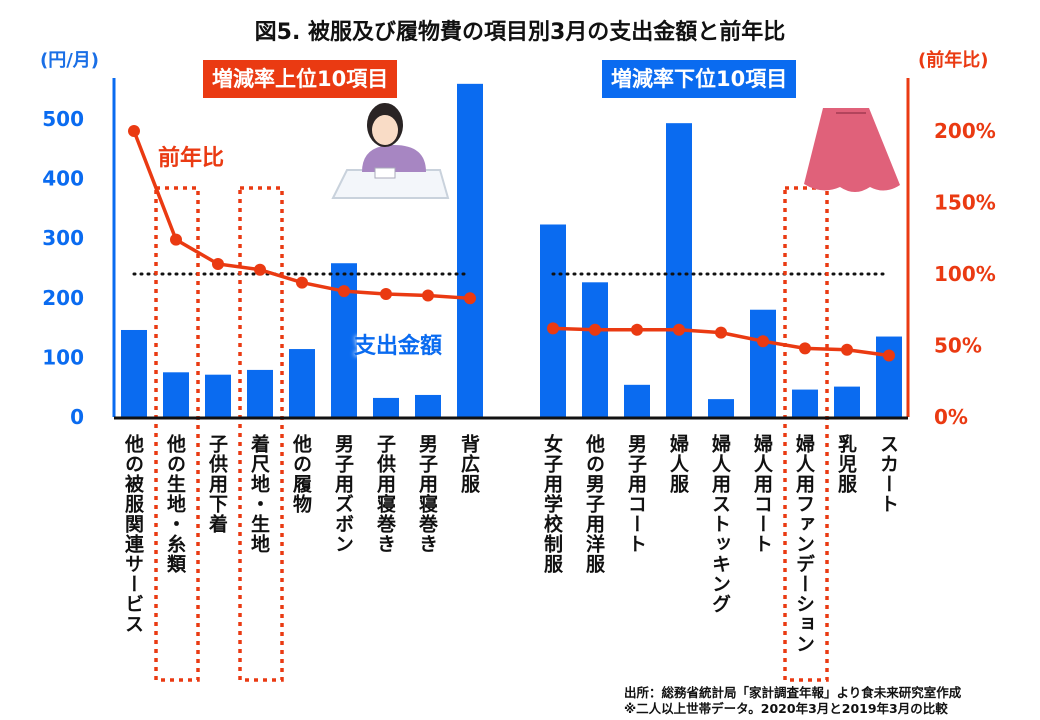 The image size is (1040, 720). I want to click on data-note: ※二人以上世帯データ。2020年3月と2019年3月の比較, so click(786, 708).